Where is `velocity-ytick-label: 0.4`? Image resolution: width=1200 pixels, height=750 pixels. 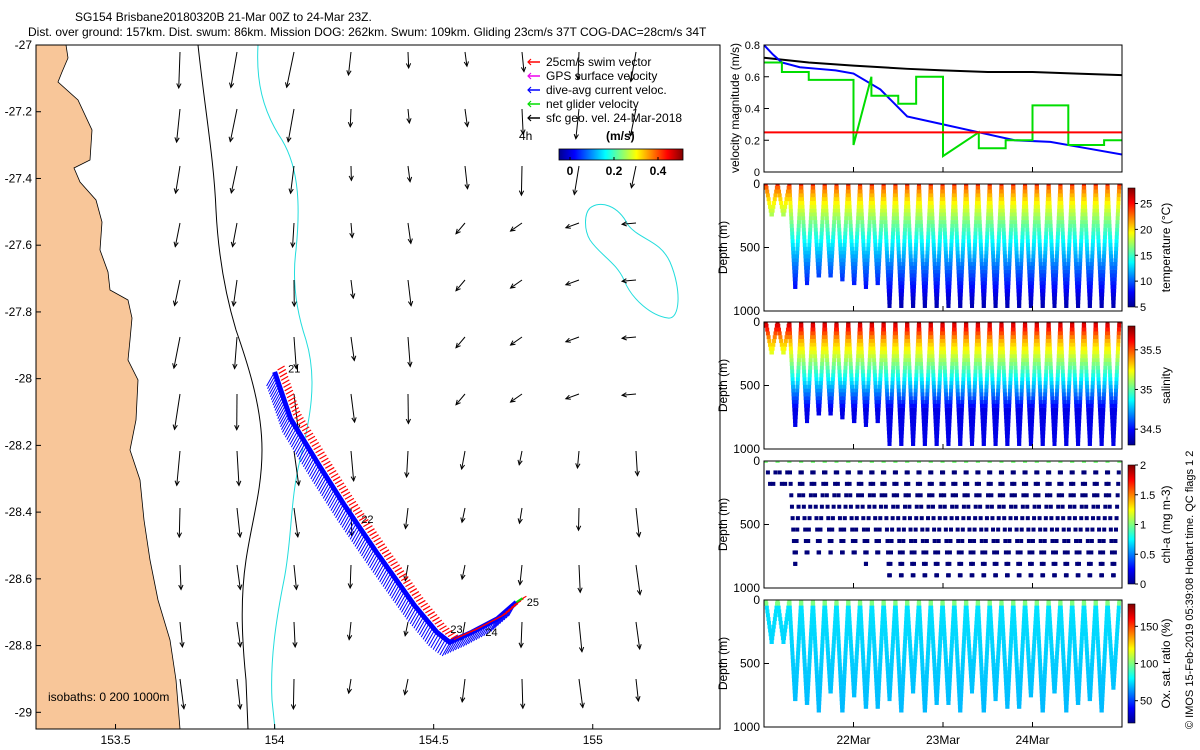 velocity-ytick-label: 0.4 is located at coordinates (752, 110).